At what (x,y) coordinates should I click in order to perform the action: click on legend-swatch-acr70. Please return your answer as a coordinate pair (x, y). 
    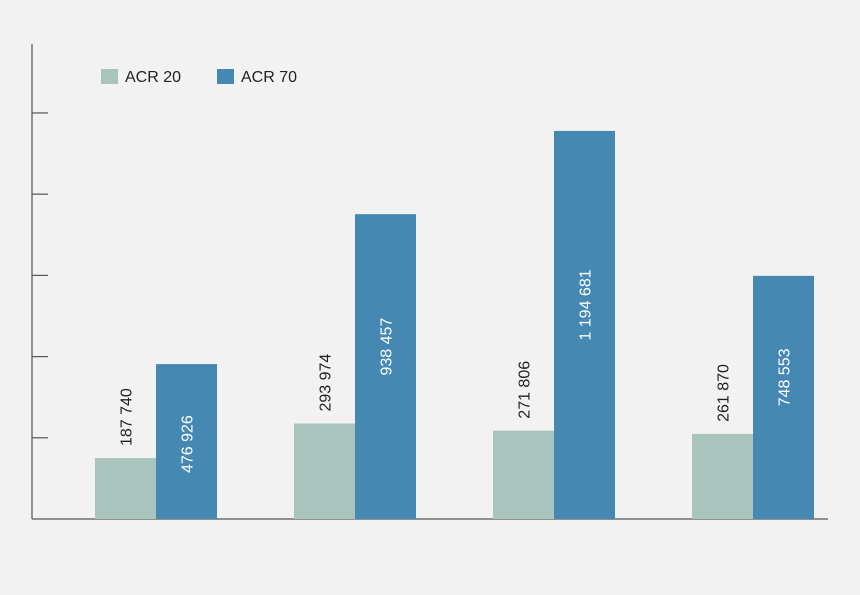
    Looking at the image, I should click on (225, 76).